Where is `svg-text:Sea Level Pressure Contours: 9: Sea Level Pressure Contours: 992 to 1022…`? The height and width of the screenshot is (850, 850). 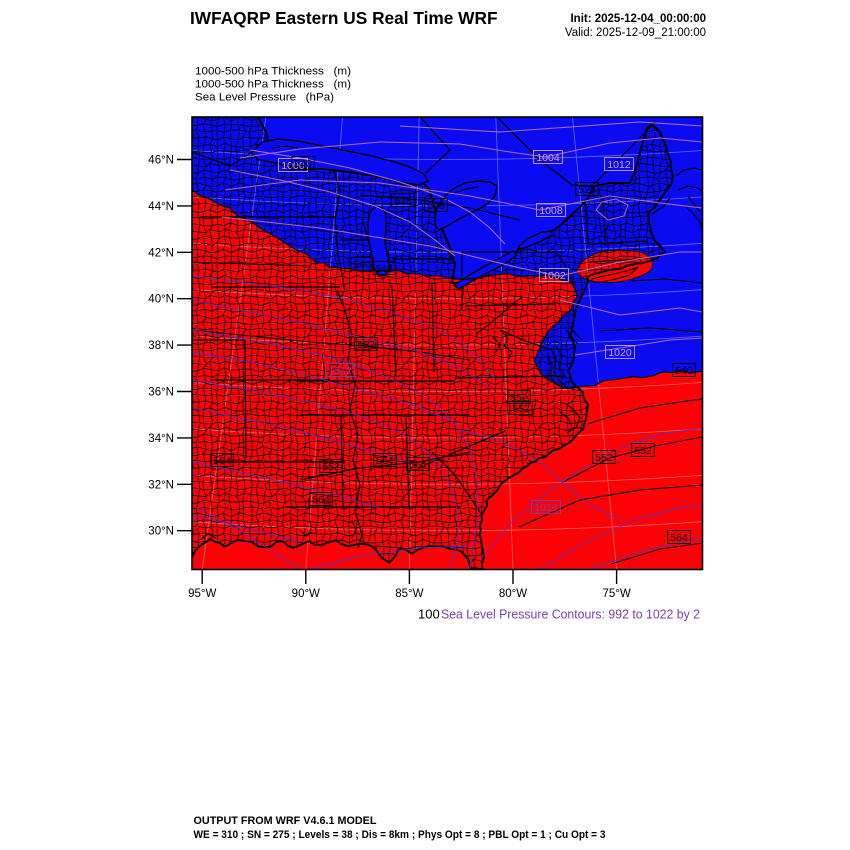
svg-text:Sea Level Pressure Contours: 9: Sea Level Pressure Contours: 992 to 1022… is located at coordinates (570, 614).